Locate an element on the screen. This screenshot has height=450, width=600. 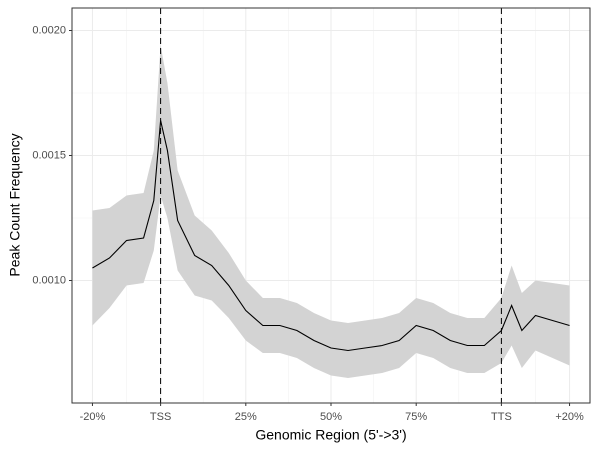
x-tick-label: 75% is located at coordinates (416, 417).